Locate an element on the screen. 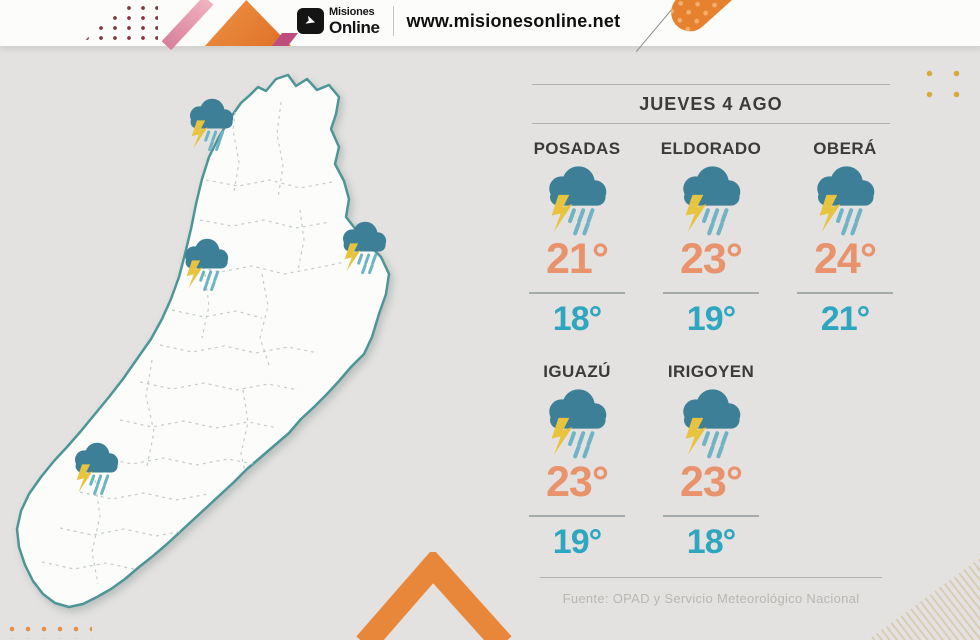 The width and height of the screenshot is (980, 640). header-bar: ➤ Misiones Online www.misionesonline.net is located at coordinates (490, 26).